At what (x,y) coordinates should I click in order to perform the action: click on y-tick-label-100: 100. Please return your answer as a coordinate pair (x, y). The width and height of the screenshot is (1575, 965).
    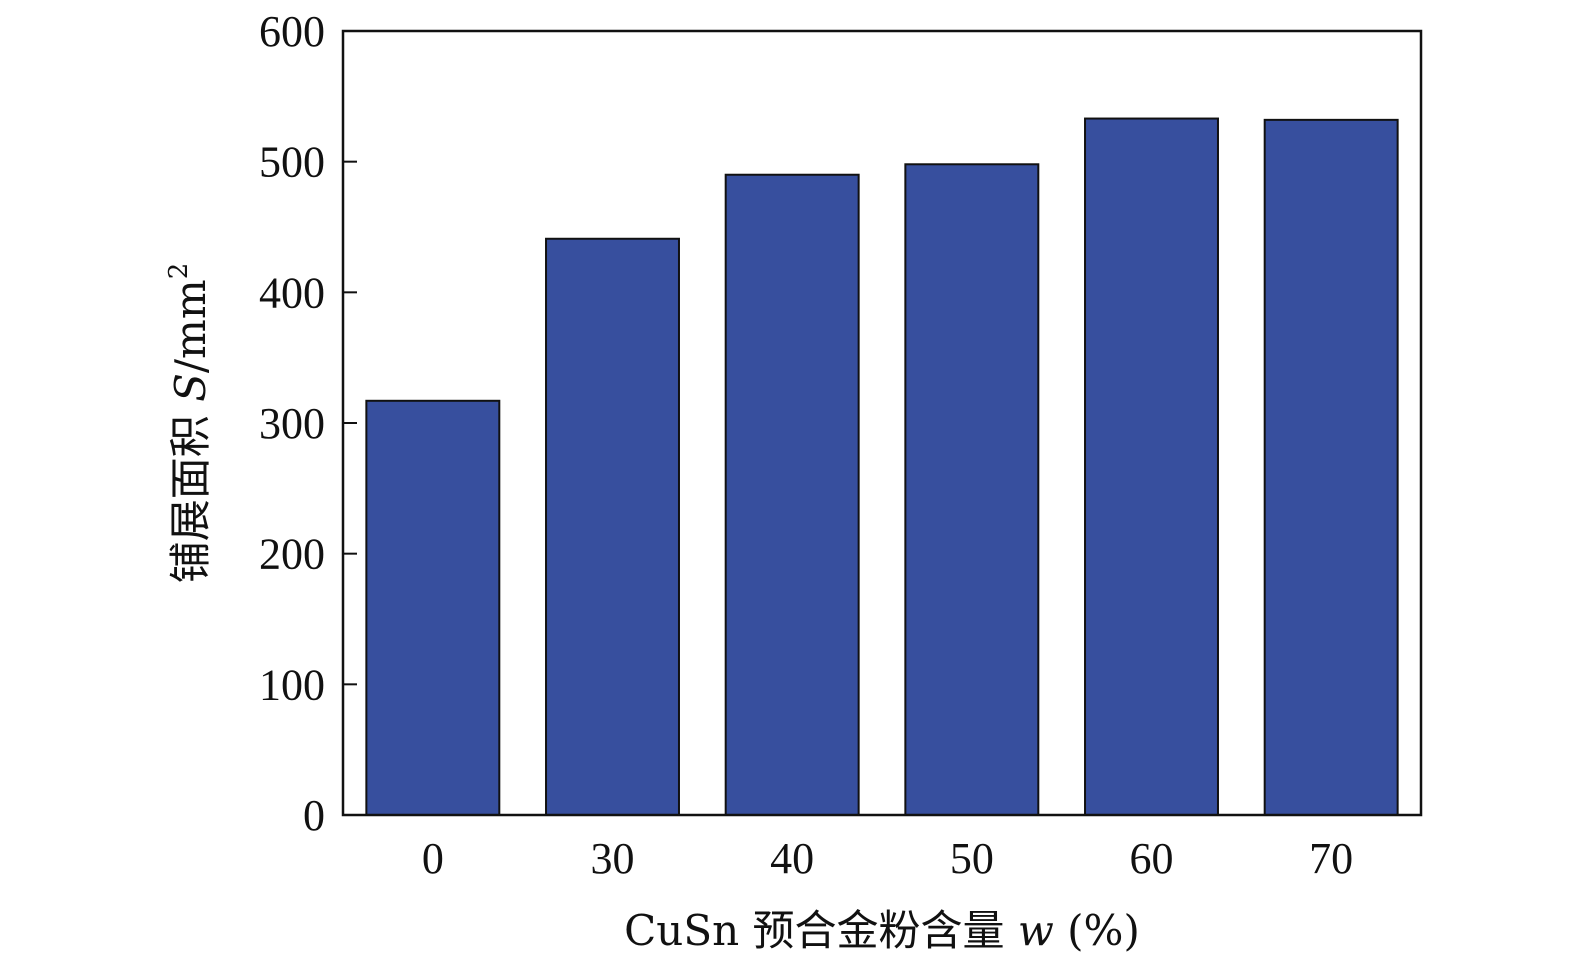
    Looking at the image, I should click on (292, 684).